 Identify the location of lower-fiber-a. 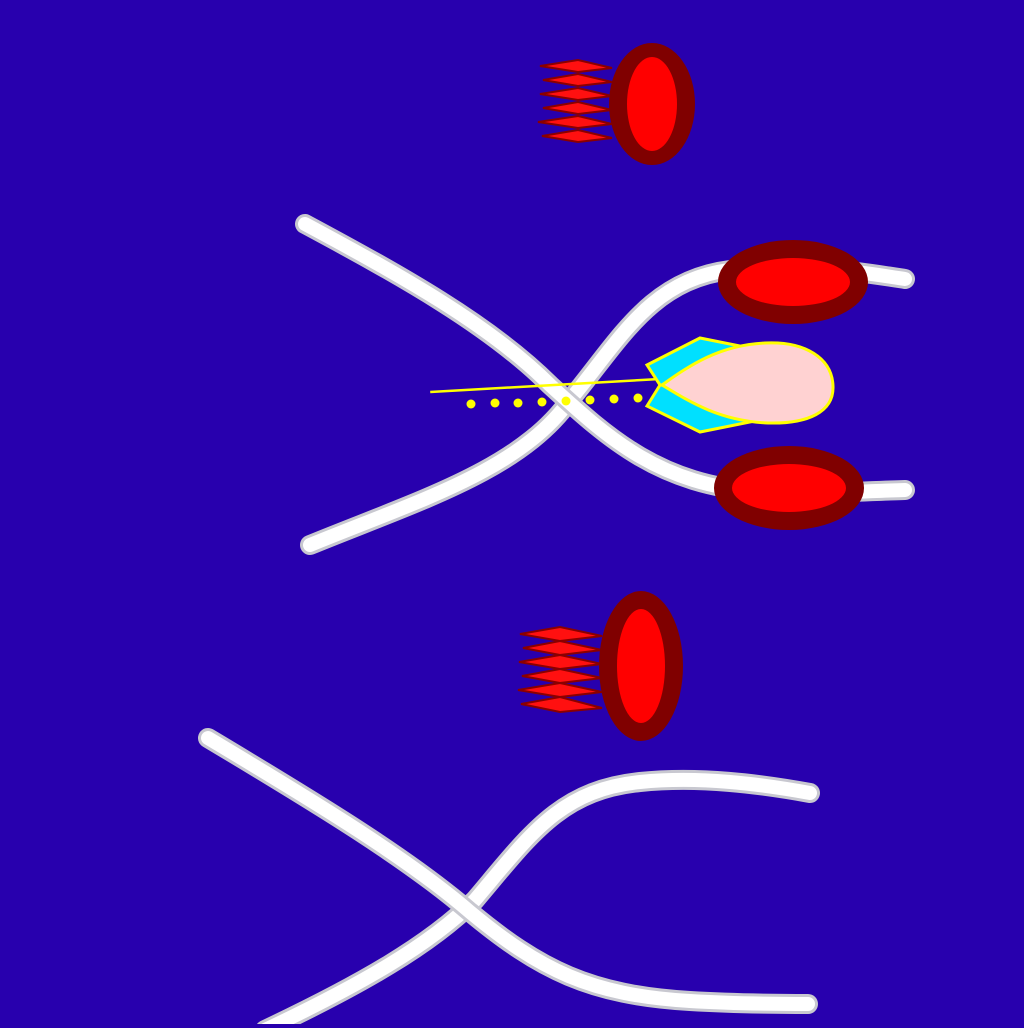
(537, 898).